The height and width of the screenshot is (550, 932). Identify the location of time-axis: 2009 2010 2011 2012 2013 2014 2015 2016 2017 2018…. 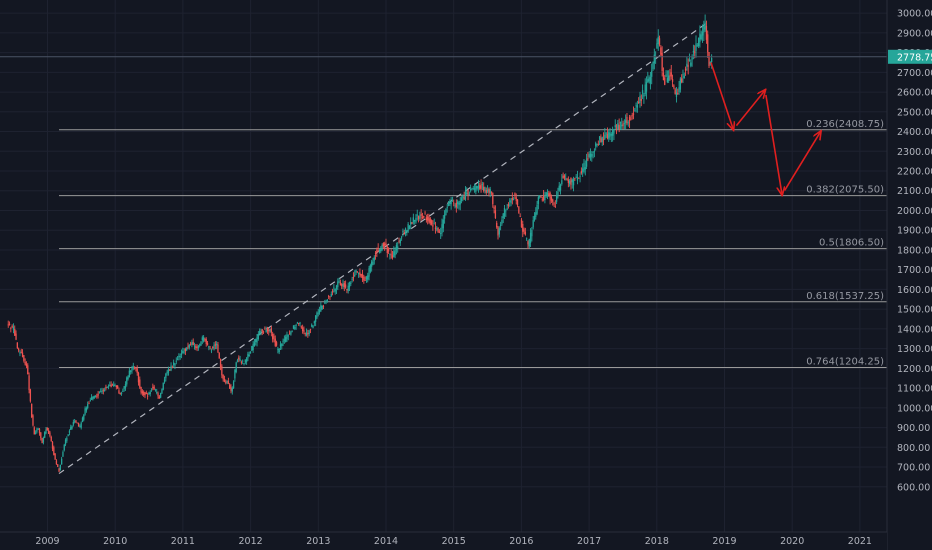
(443, 540).